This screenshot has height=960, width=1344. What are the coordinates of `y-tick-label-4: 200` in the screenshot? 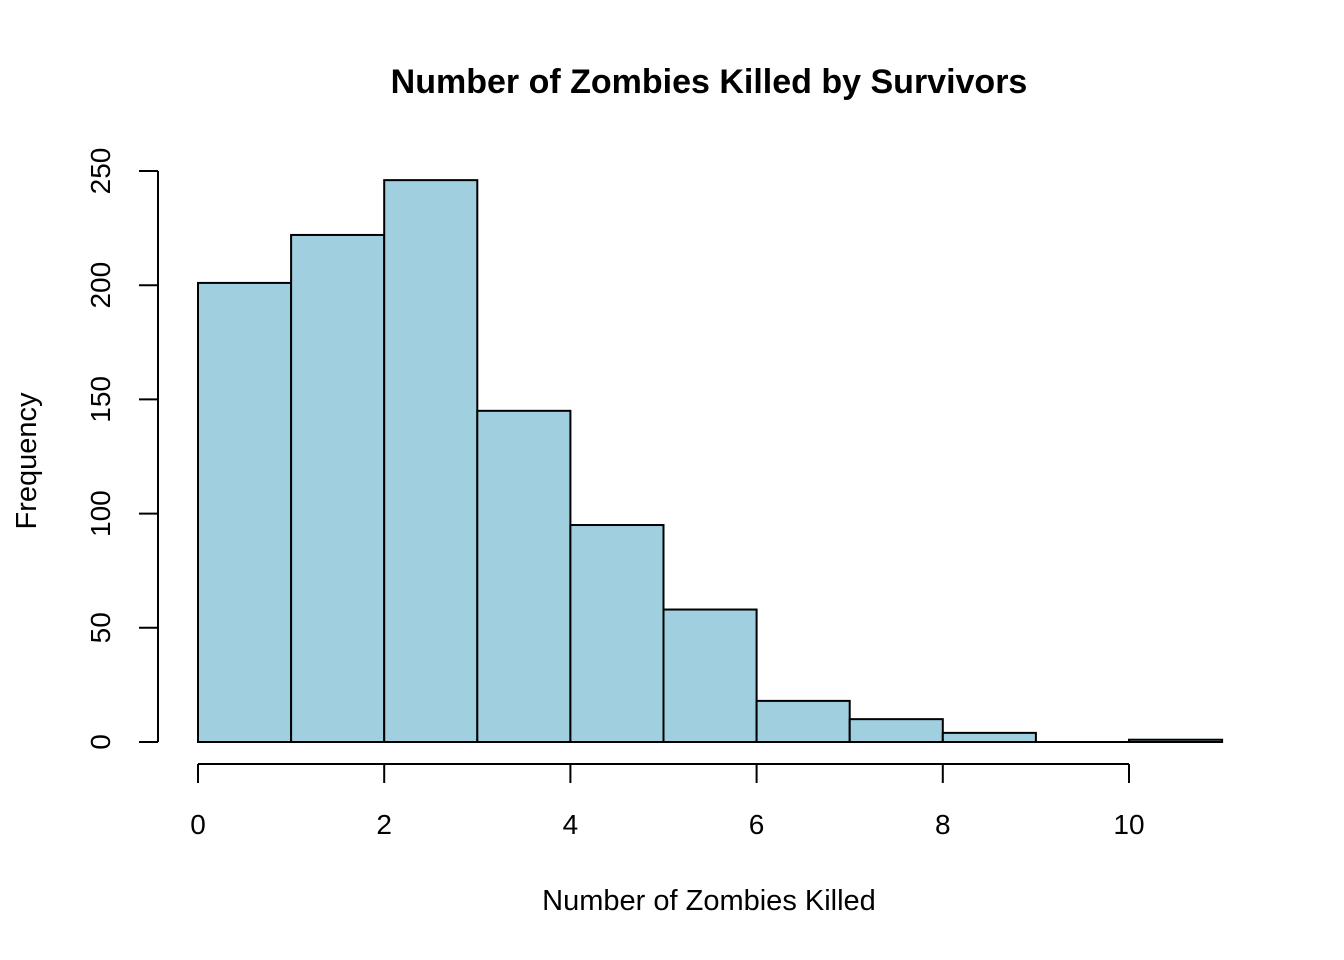 It's located at (100, 285).